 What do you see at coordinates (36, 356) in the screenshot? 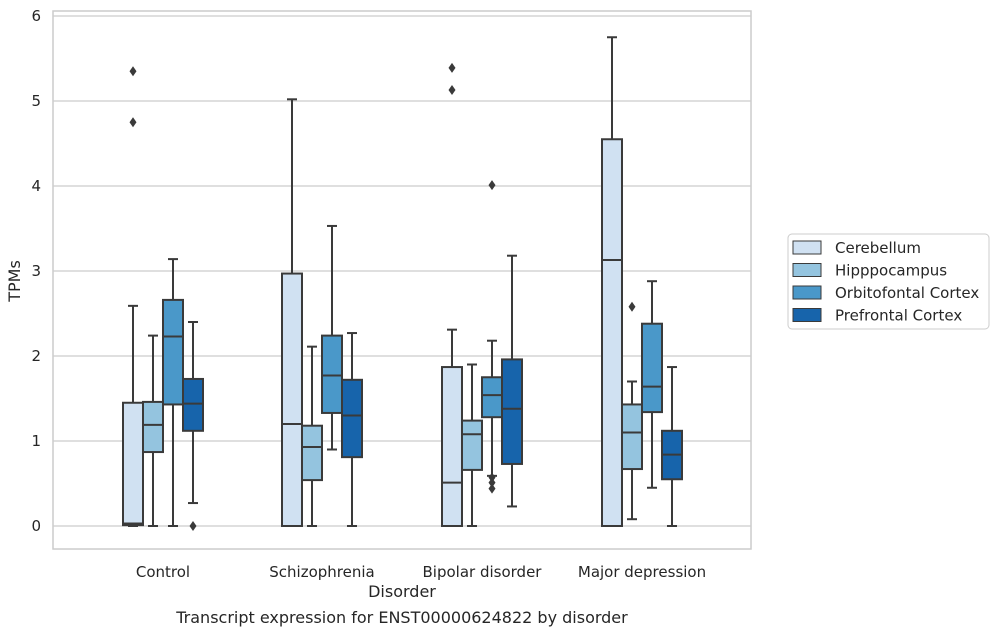
I see `y-tick-label: 2` at bounding box center [36, 356].